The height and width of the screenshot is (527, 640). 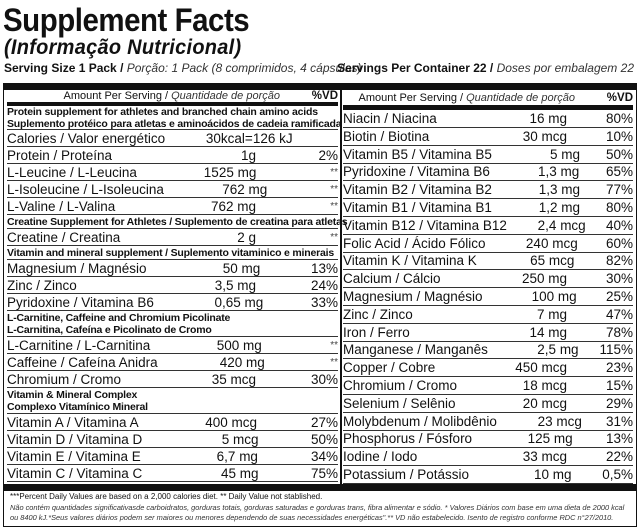 What do you see at coordinates (240, 473) in the screenshot?
I see `nutrient-amount: 45 mg` at bounding box center [240, 473].